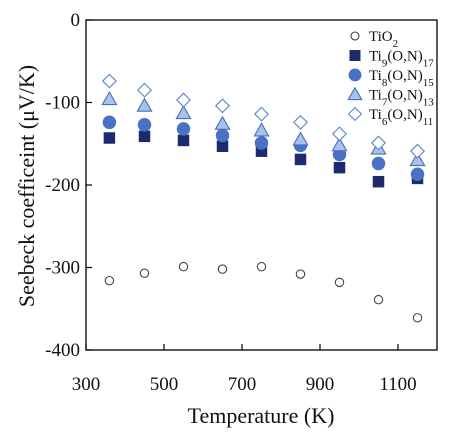  Describe the element at coordinates (164, 384) in the screenshot. I see `x-tick-label: 500` at that location.